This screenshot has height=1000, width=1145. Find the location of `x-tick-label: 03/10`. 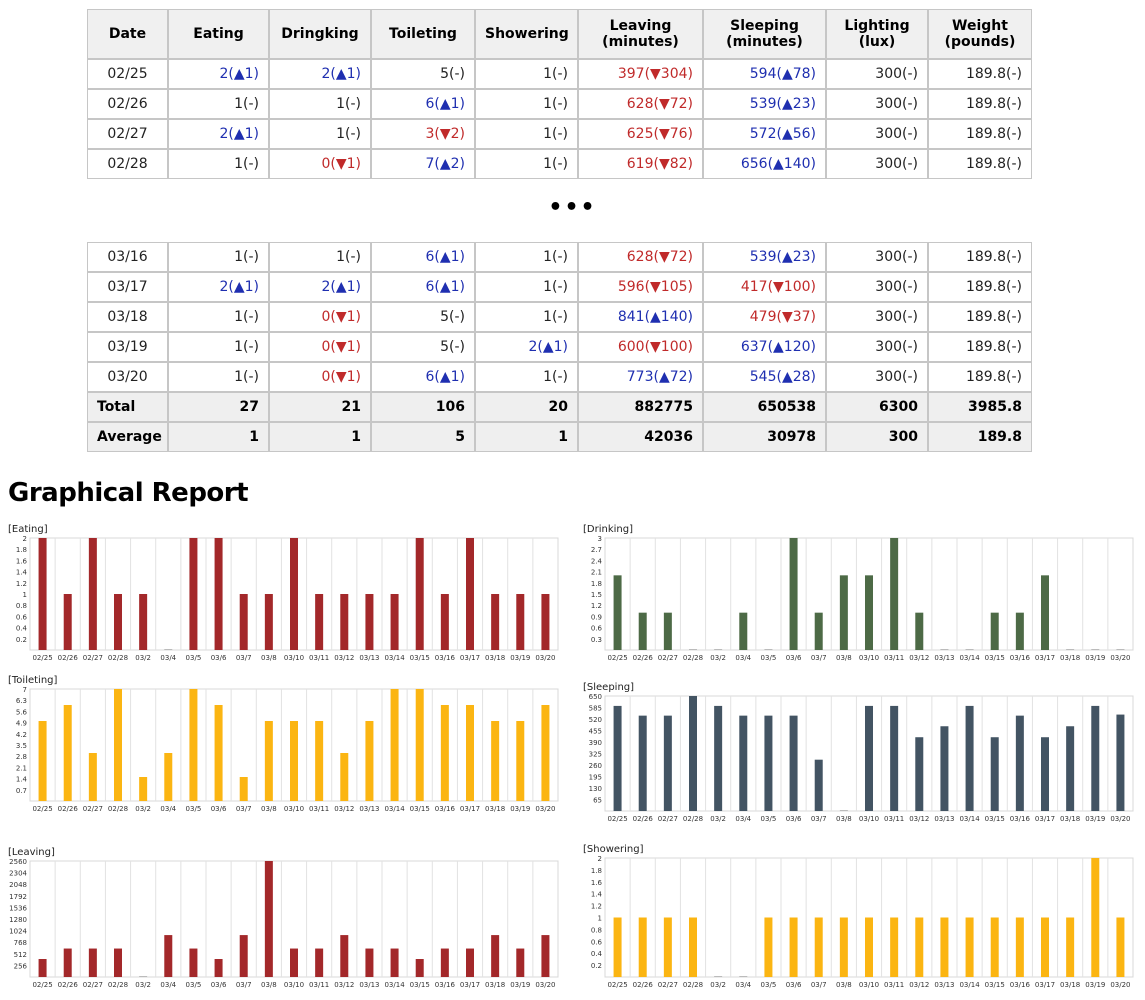

x-tick-label: 03/10 is located at coordinates (869, 658).